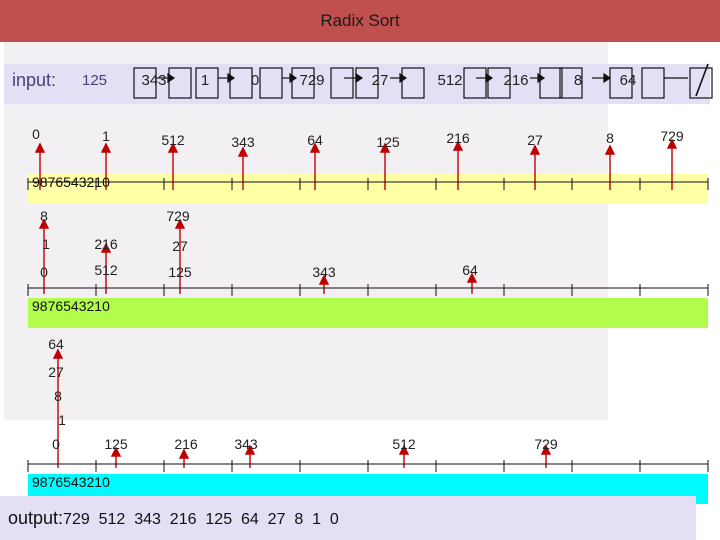 The width and height of the screenshot is (720, 540). Describe the element at coordinates (672, 136) in the screenshot. I see `pass1-number: 729` at that location.